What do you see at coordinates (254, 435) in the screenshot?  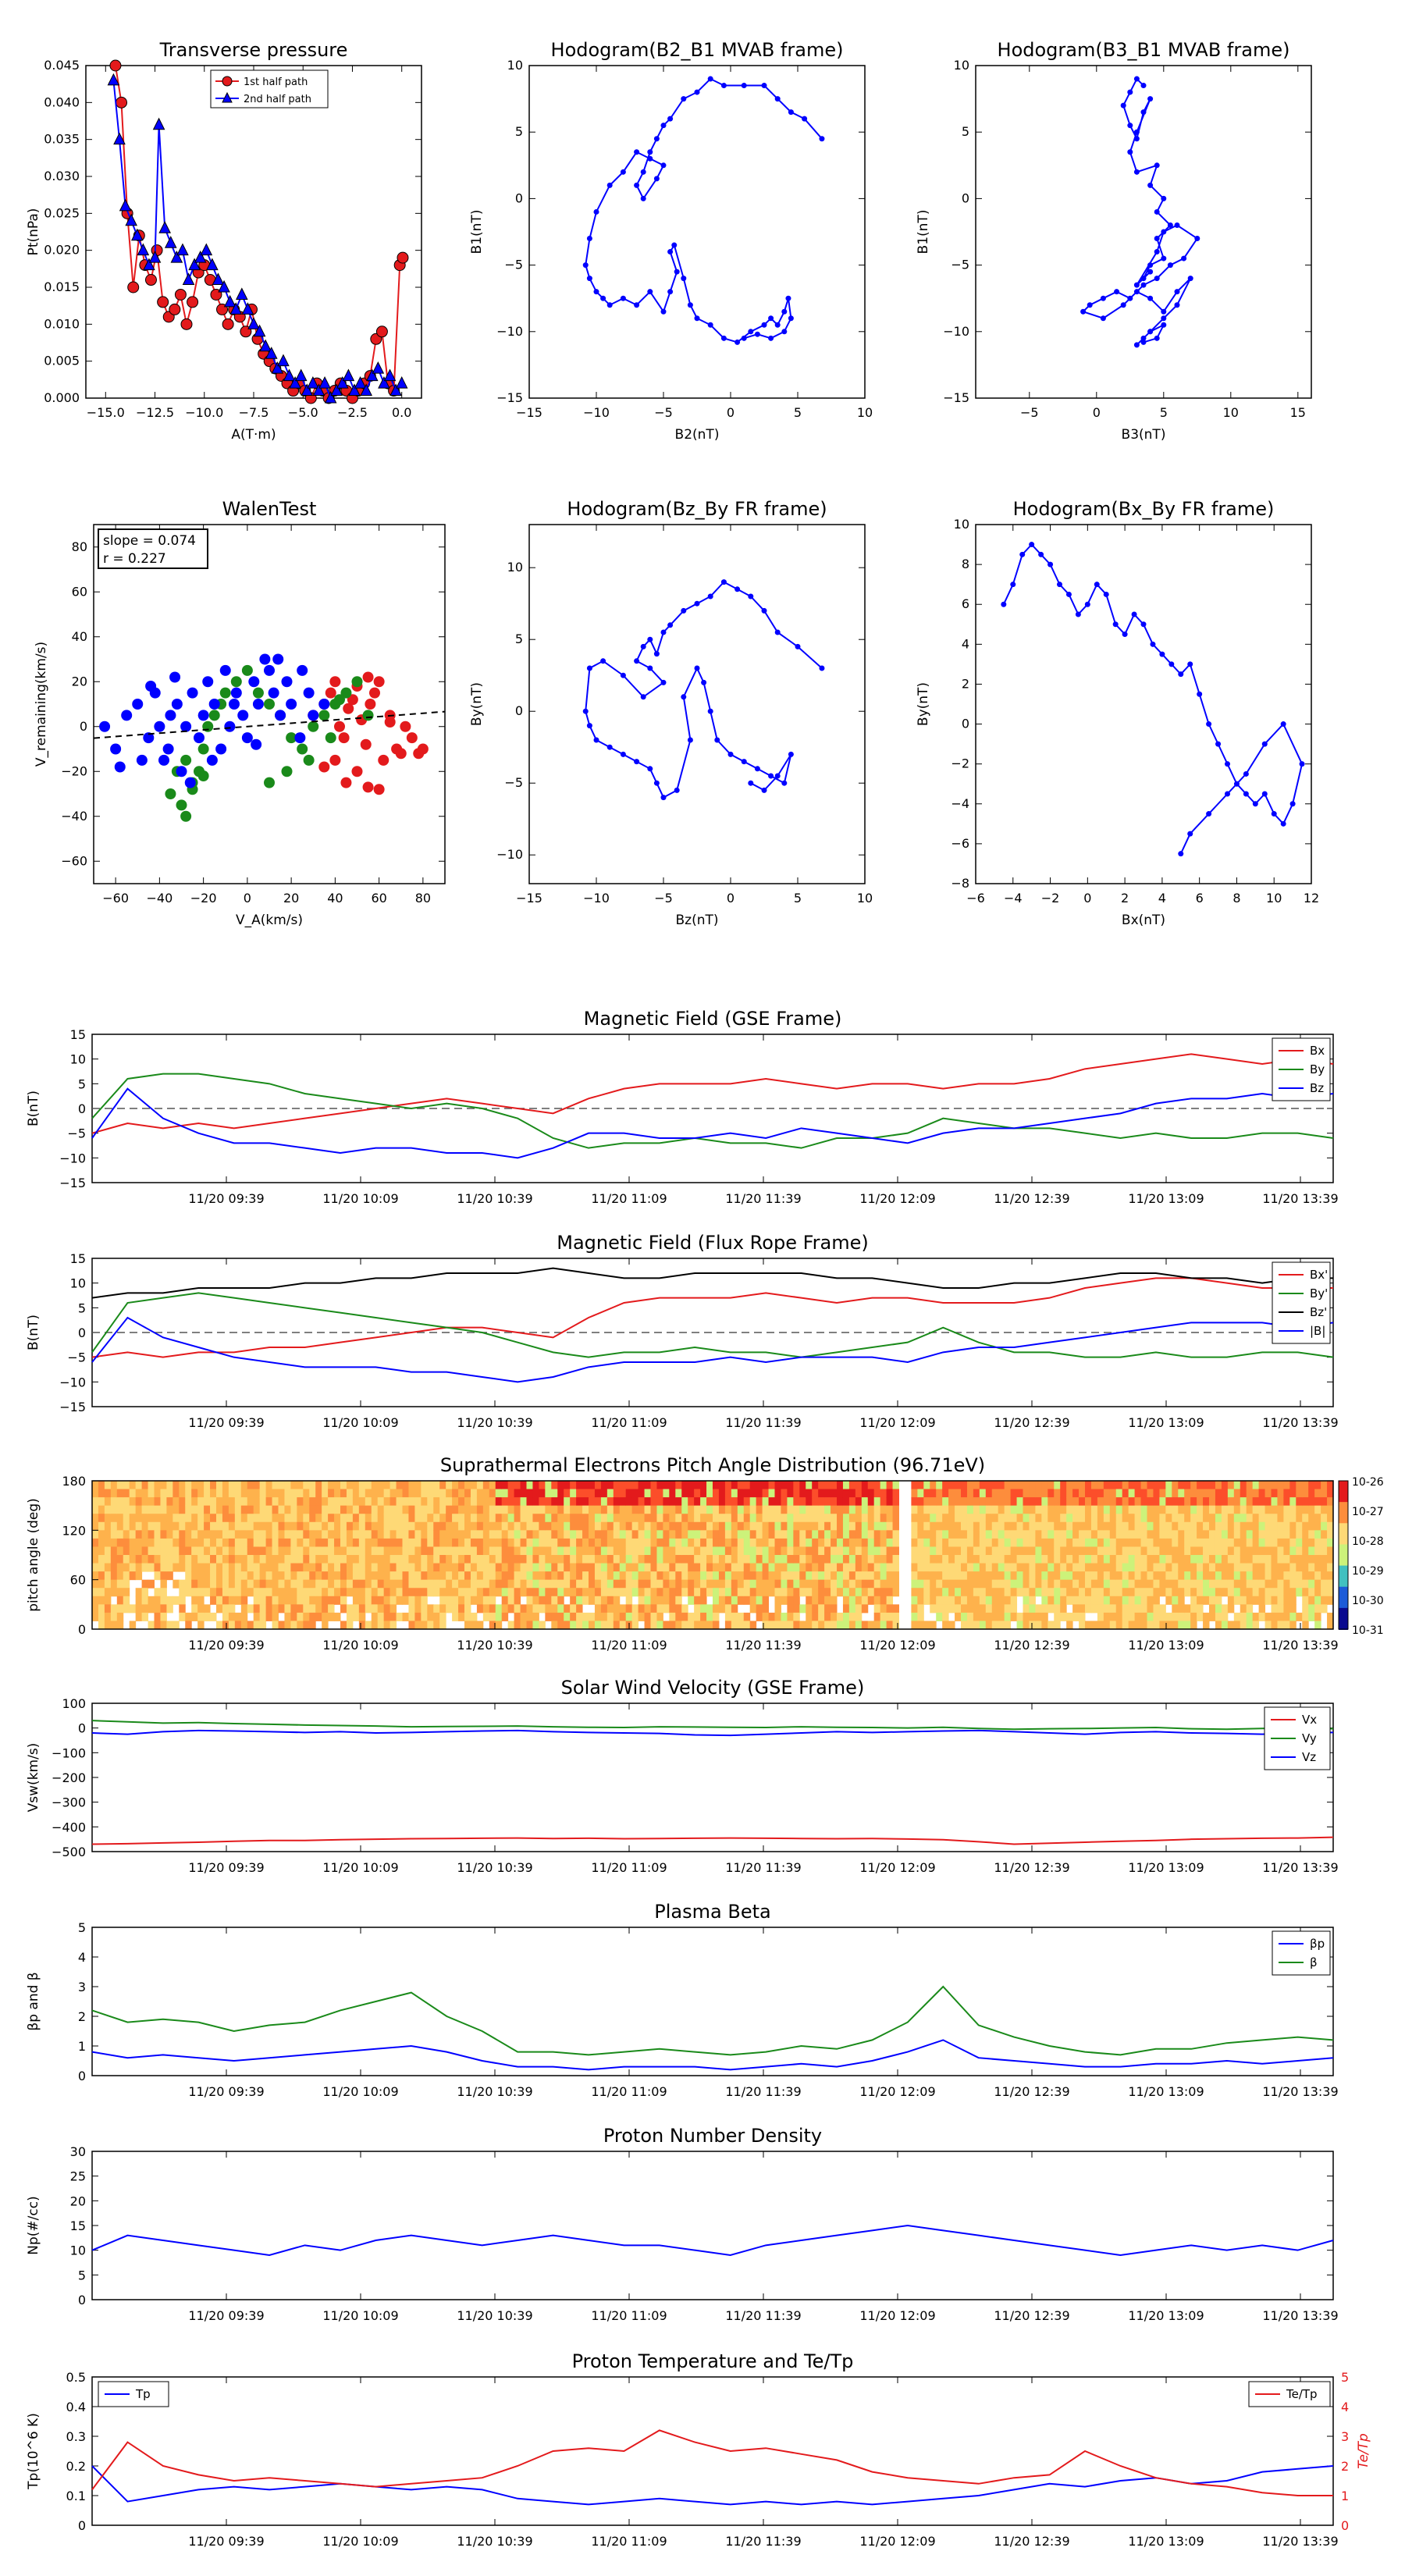 I see `x-axis-label: A(T·m)` at bounding box center [254, 435].